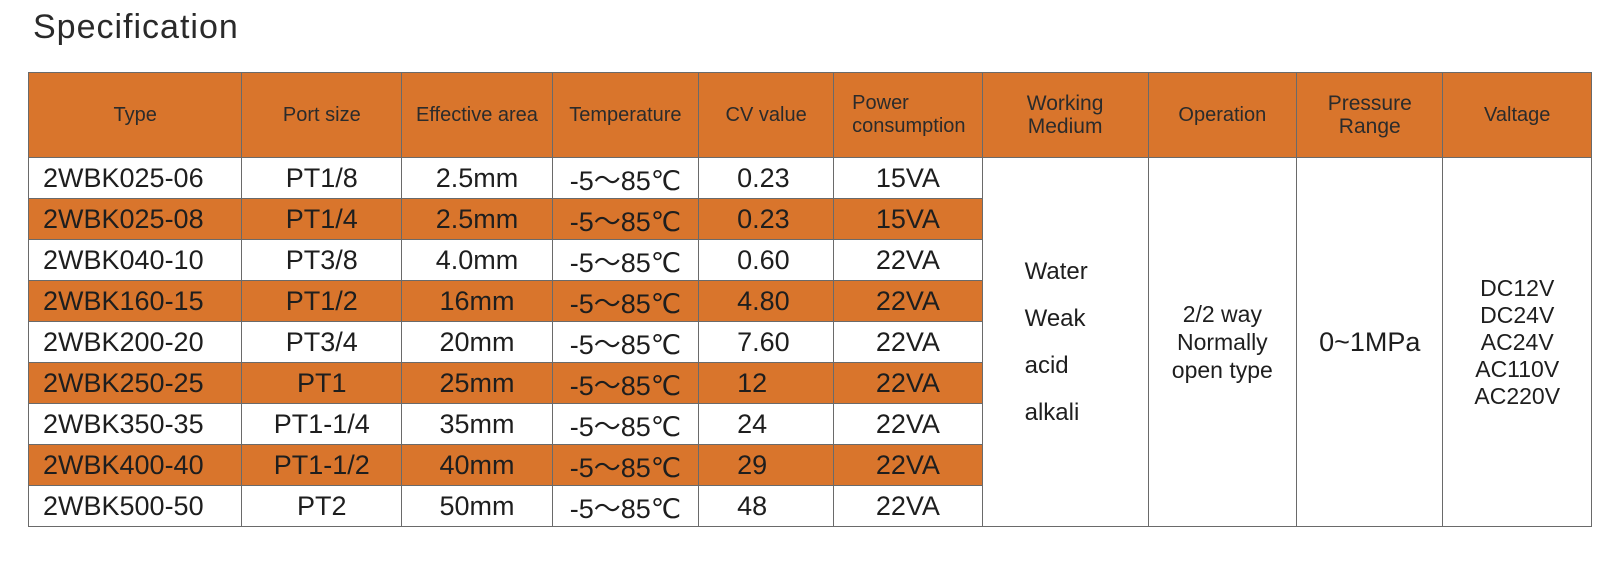 Image resolution: width=1619 pixels, height=561 pixels. Describe the element at coordinates (1222, 115) in the screenshot. I see `header-operation: Operation` at that location.